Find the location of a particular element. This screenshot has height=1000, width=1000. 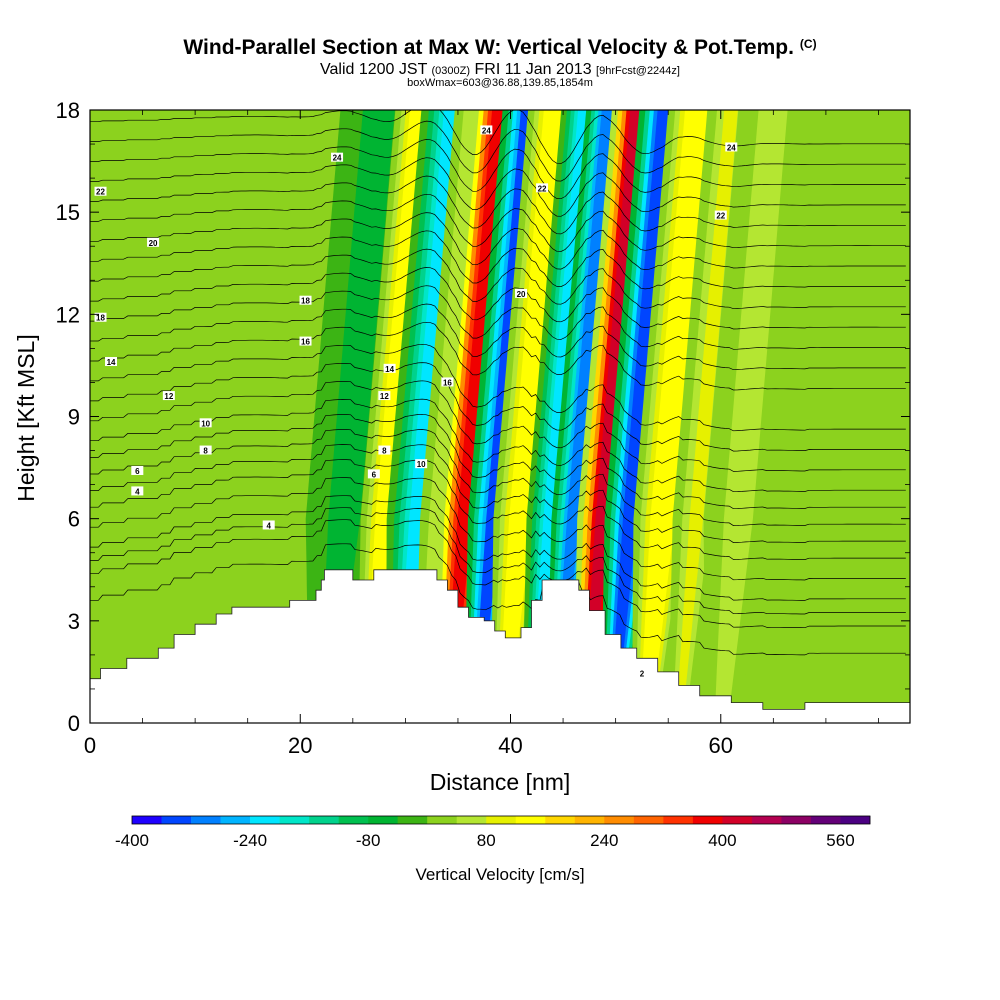

contour-label-20: 22 is located at coordinates (542, 188).